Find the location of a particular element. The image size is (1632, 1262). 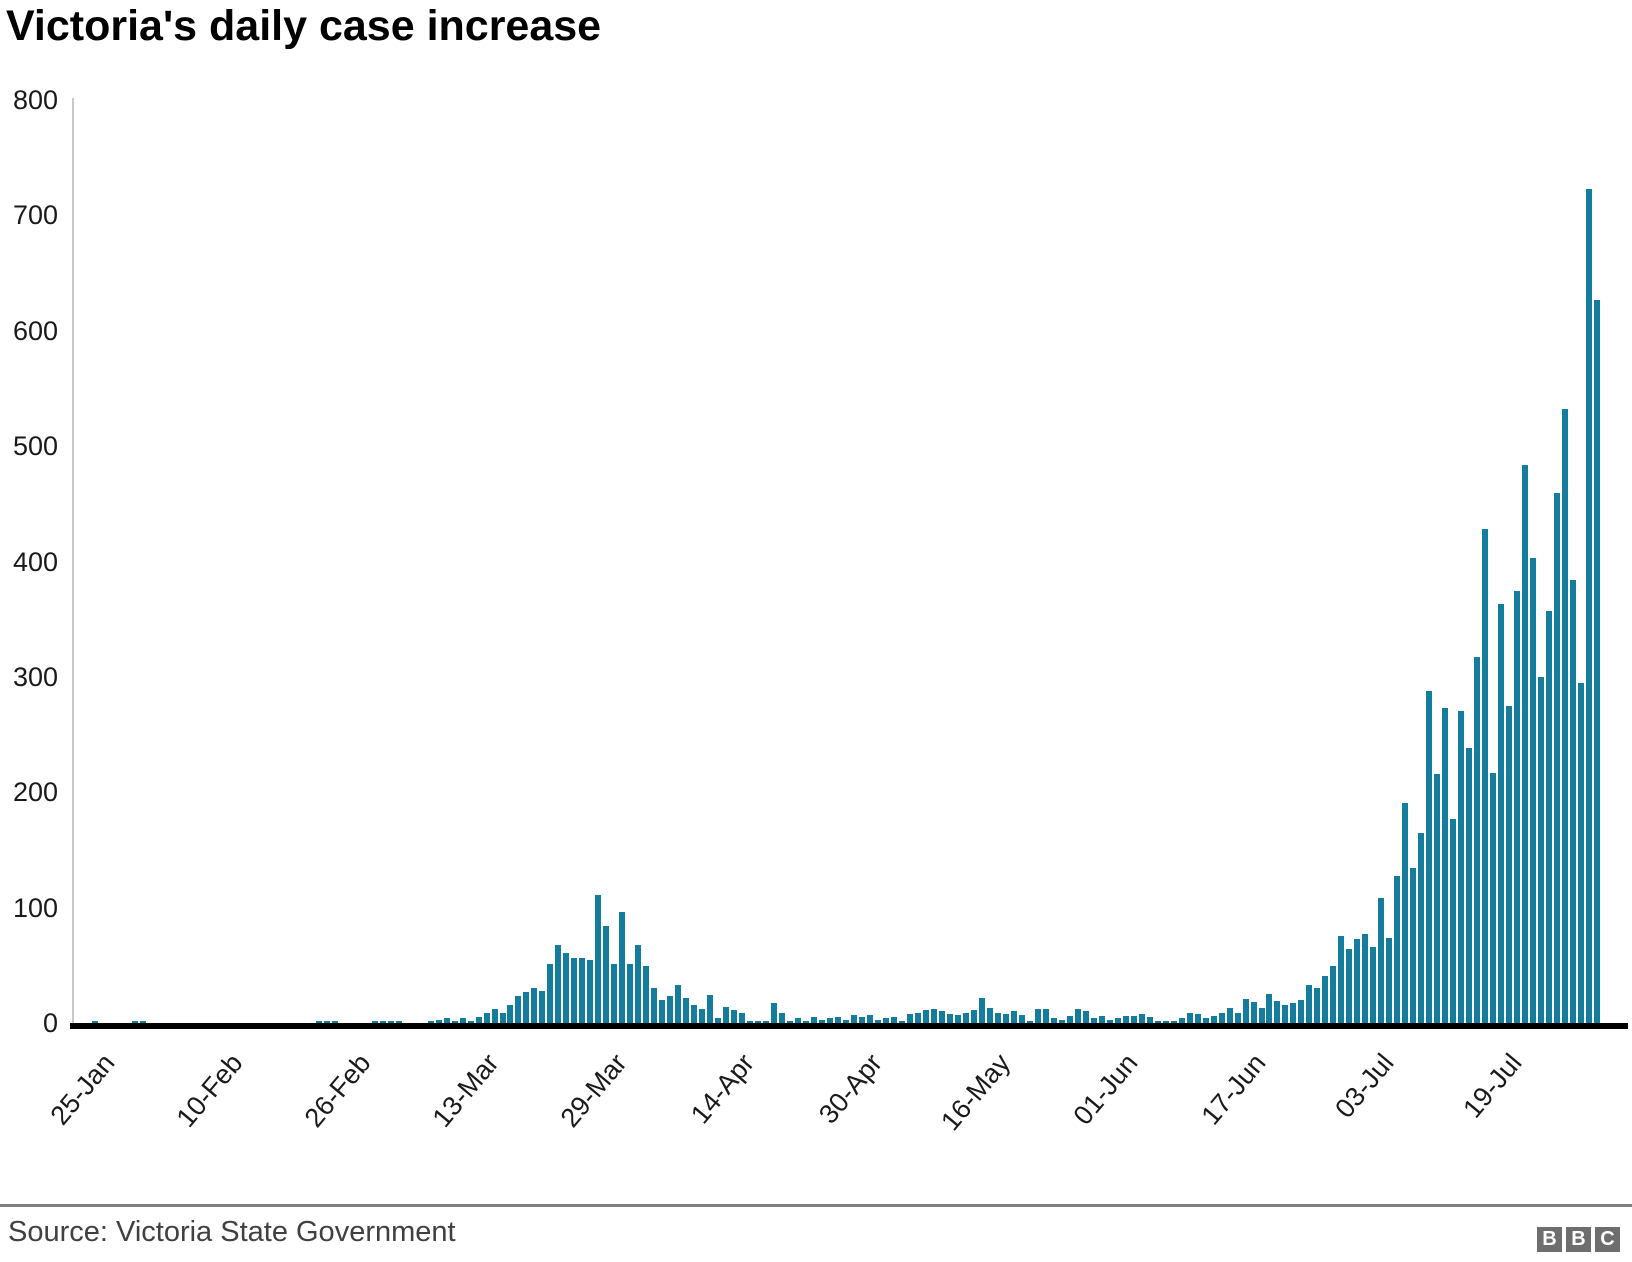

y-axis-line is located at coordinates (73, 560).